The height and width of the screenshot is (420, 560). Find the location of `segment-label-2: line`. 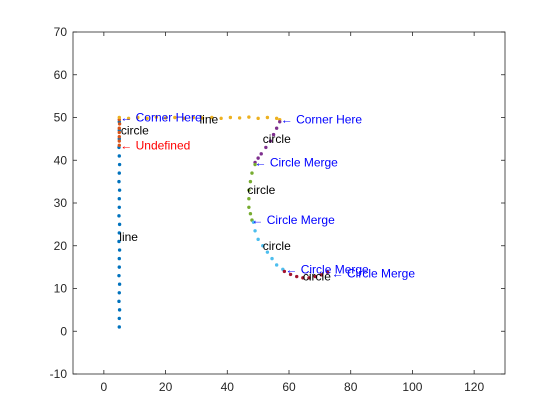

segment-label-2: line is located at coordinates (209, 120).